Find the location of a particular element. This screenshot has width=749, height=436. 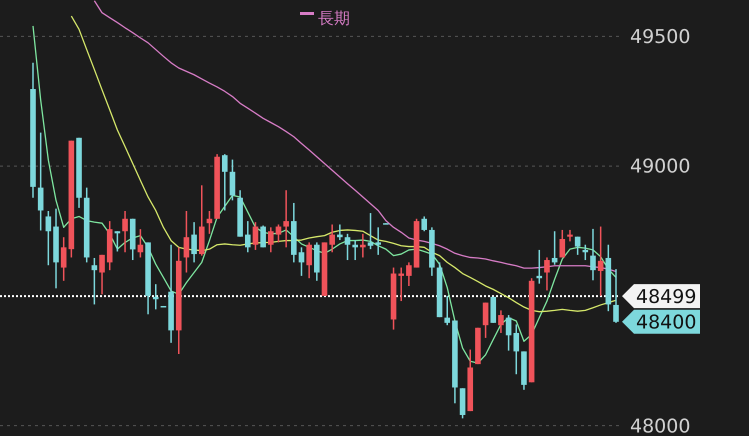

legend-label: 長期 is located at coordinates (334, 18).